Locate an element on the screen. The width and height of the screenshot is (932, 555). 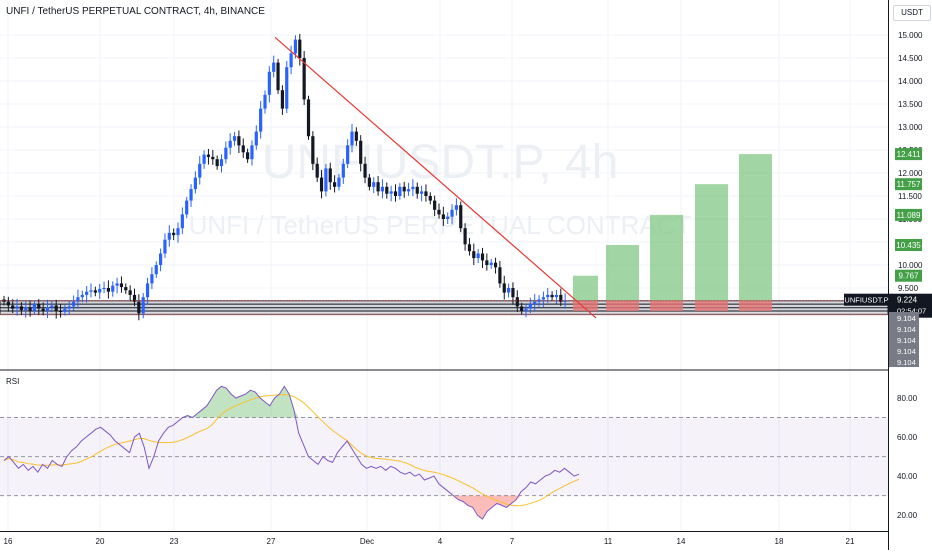
time-axis: 16 20 23 27 Dec 4 7 11 14 18 21 is located at coordinates (429, 541).